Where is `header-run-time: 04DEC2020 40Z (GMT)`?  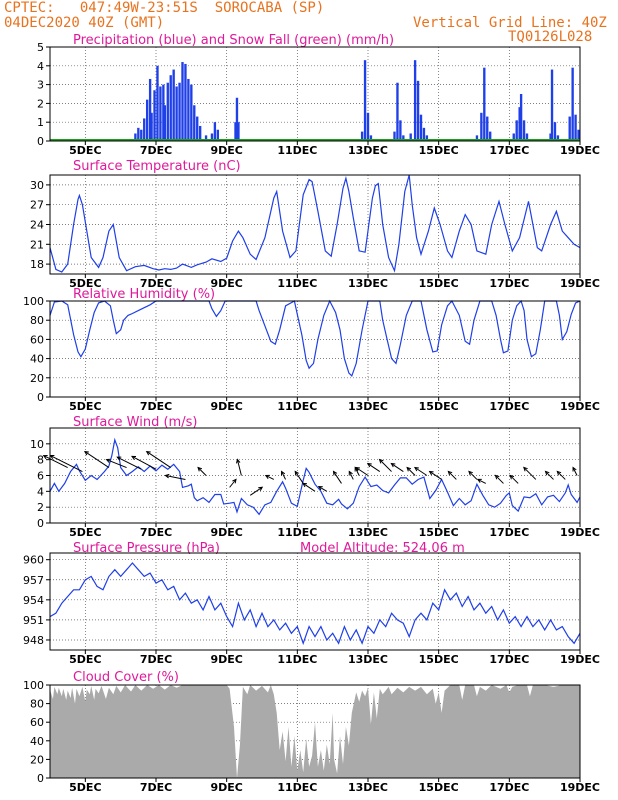 header-run-time: 04DEC2020 40Z (GMT) is located at coordinates (84, 23).